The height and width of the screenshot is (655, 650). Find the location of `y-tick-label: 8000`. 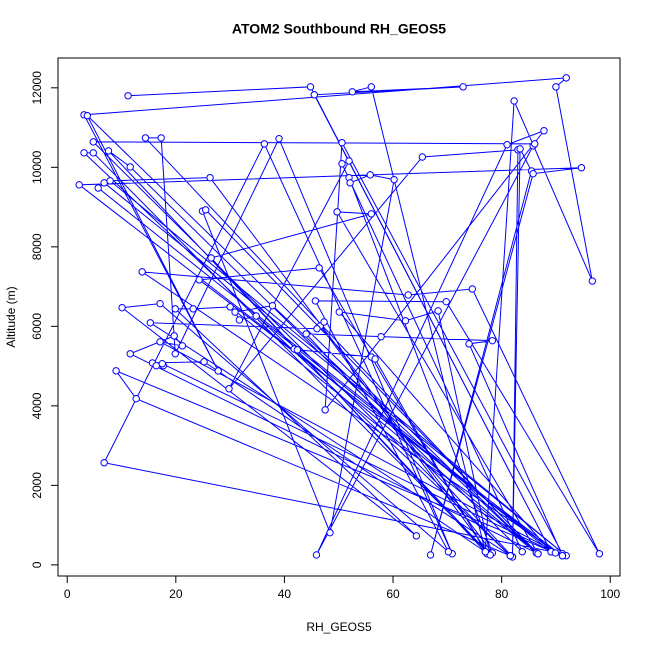

y-tick-label: 8000 is located at coordinates (37, 246).